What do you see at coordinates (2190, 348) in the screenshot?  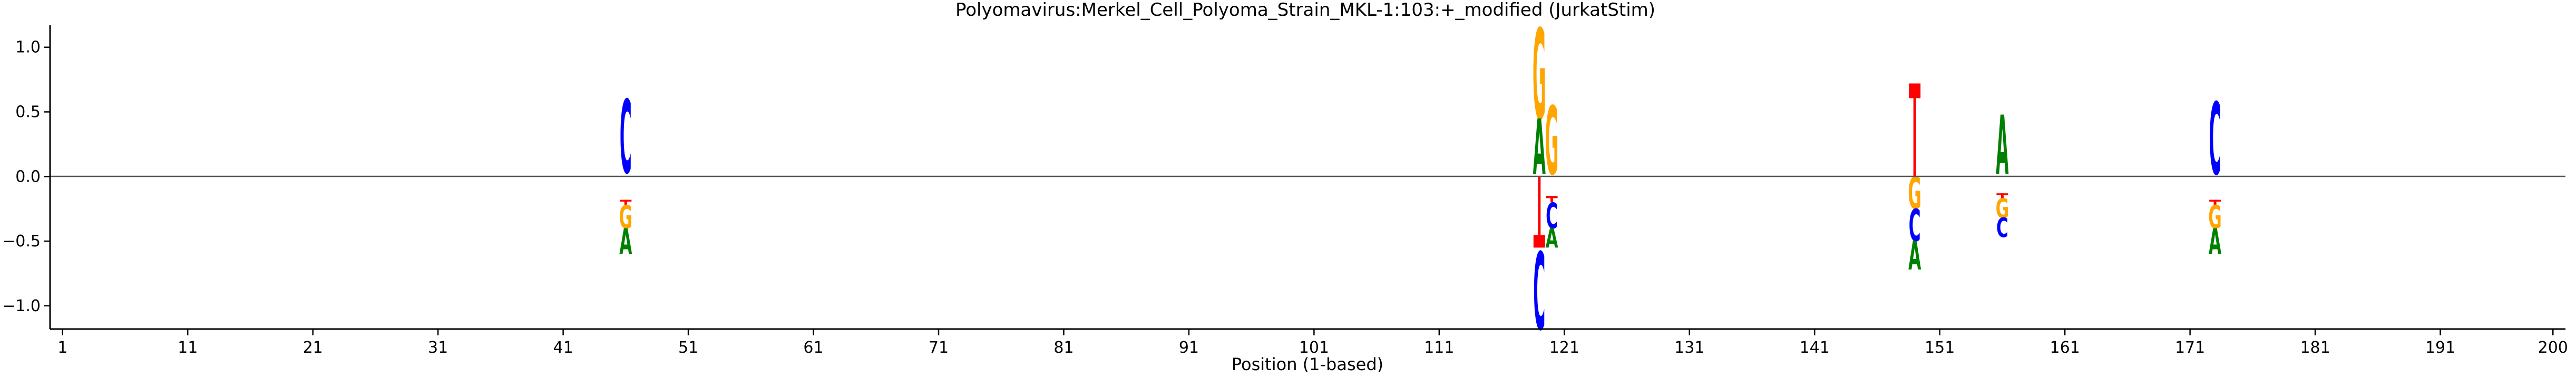 I see `x-tick-label: 171` at bounding box center [2190, 348].